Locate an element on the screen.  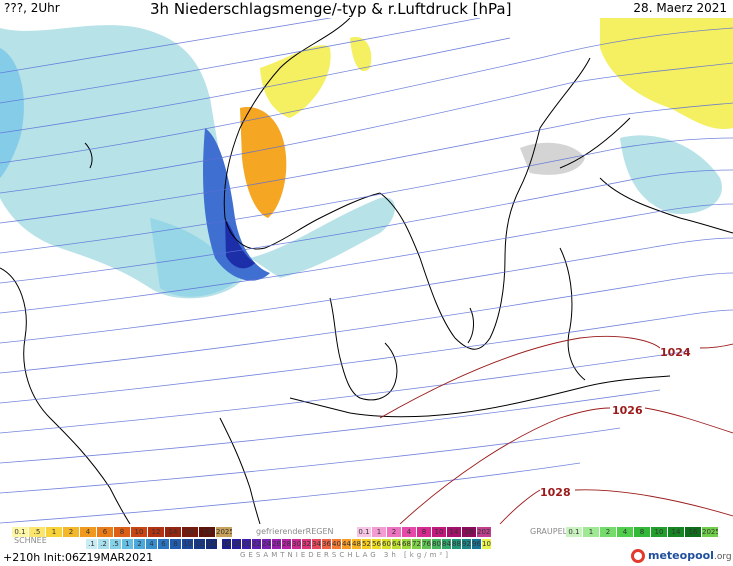
legend-swatch: 92 is located at coordinates (466, 544).